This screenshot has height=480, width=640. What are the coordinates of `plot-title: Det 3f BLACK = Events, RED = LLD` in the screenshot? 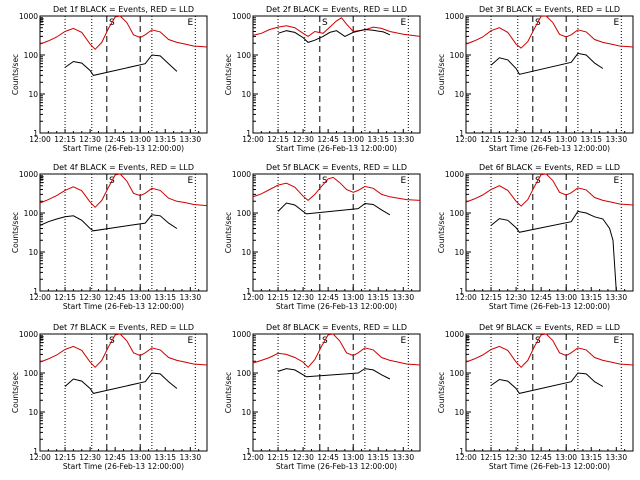 It's located at (549, 9).